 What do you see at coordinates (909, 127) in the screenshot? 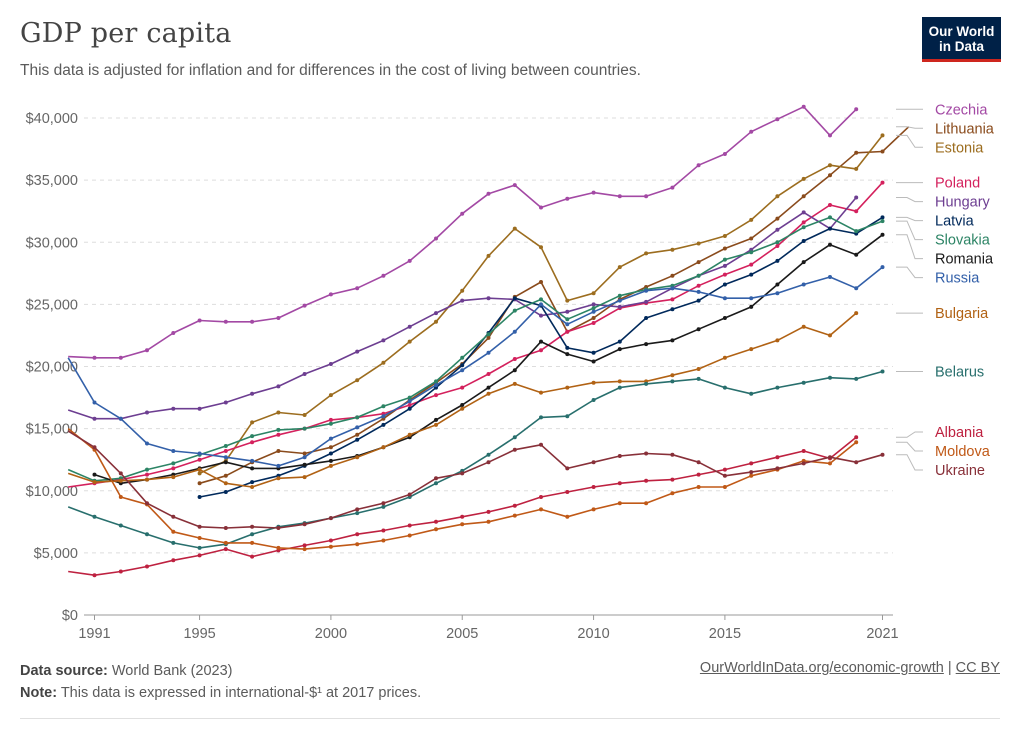
I see `legend-connector-lithuania` at bounding box center [909, 127].